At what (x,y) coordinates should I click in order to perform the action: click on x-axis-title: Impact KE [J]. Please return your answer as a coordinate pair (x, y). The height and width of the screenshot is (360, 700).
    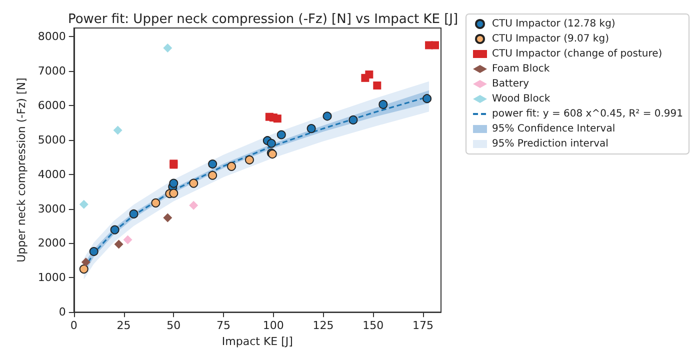
    Looking at the image, I should click on (257, 341).